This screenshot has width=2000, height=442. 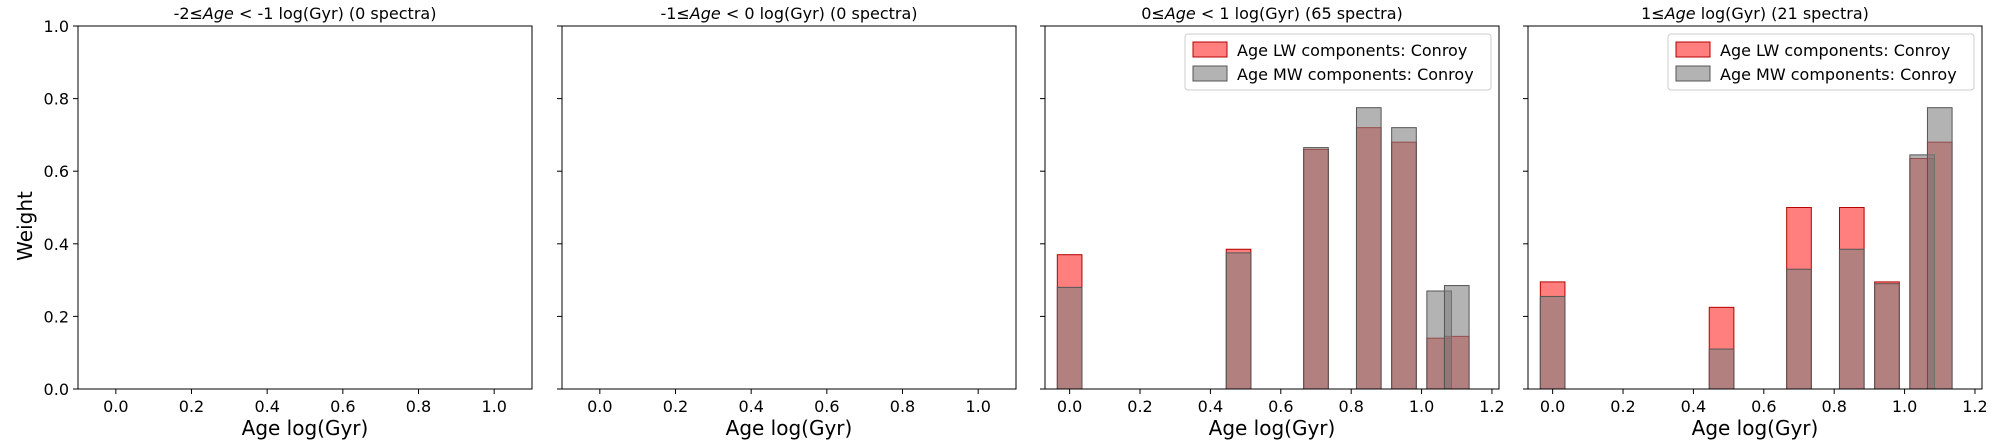 I want to click on panel-title: 1≤Age log(Gyr) (21 spectra), so click(x=1755, y=13).